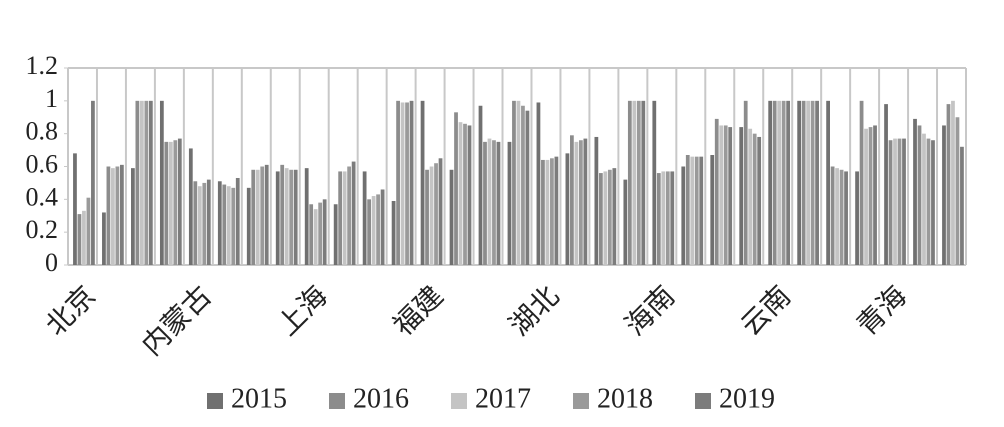  What do you see at coordinates (650, 311) in the screenshot?
I see `x-tick-label: 海南` at bounding box center [650, 311].